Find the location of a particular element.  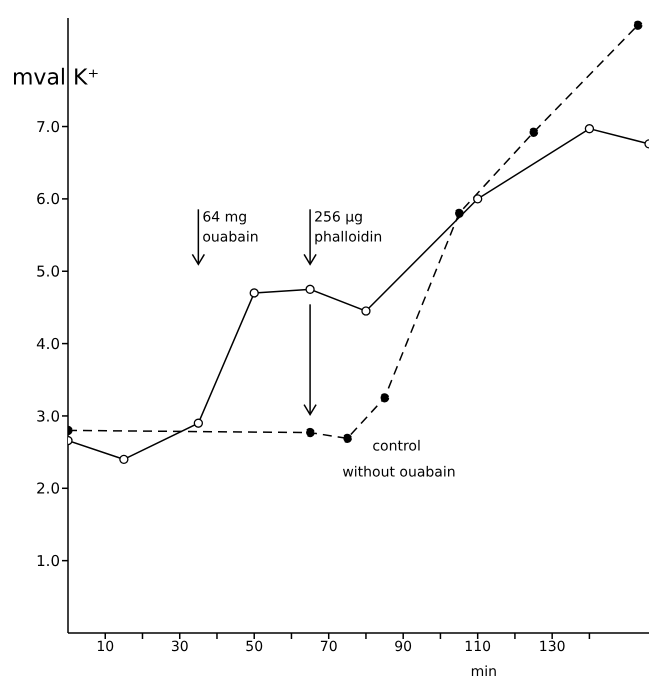

x-tick-label: 30 is located at coordinates (179, 646).